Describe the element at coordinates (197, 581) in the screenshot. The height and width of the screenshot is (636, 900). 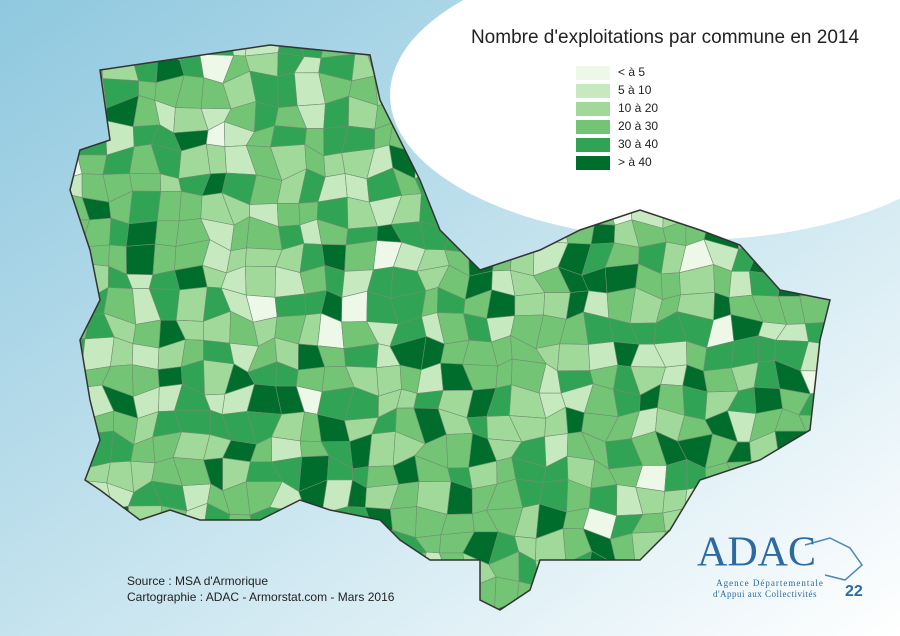
I see `source: Source : MSA d'Armorique` at that location.